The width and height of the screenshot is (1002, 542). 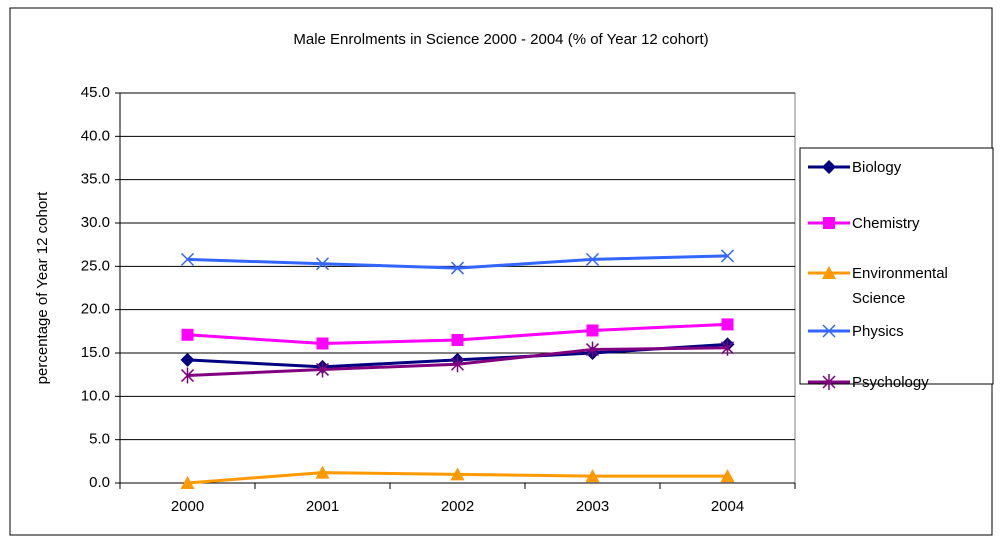 I want to click on y-tick-label: 0.0, so click(x=99, y=482).